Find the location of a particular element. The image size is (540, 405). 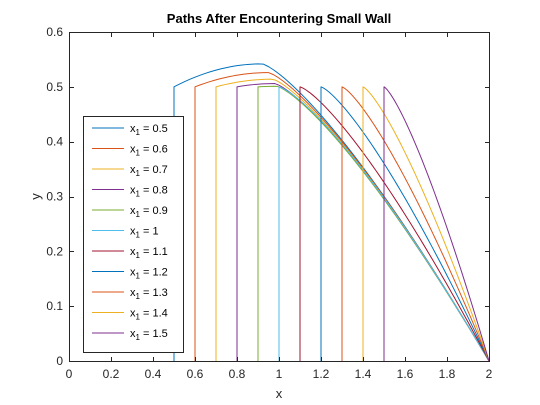

legend-label: x1 = 0.6 is located at coordinates (149, 151).